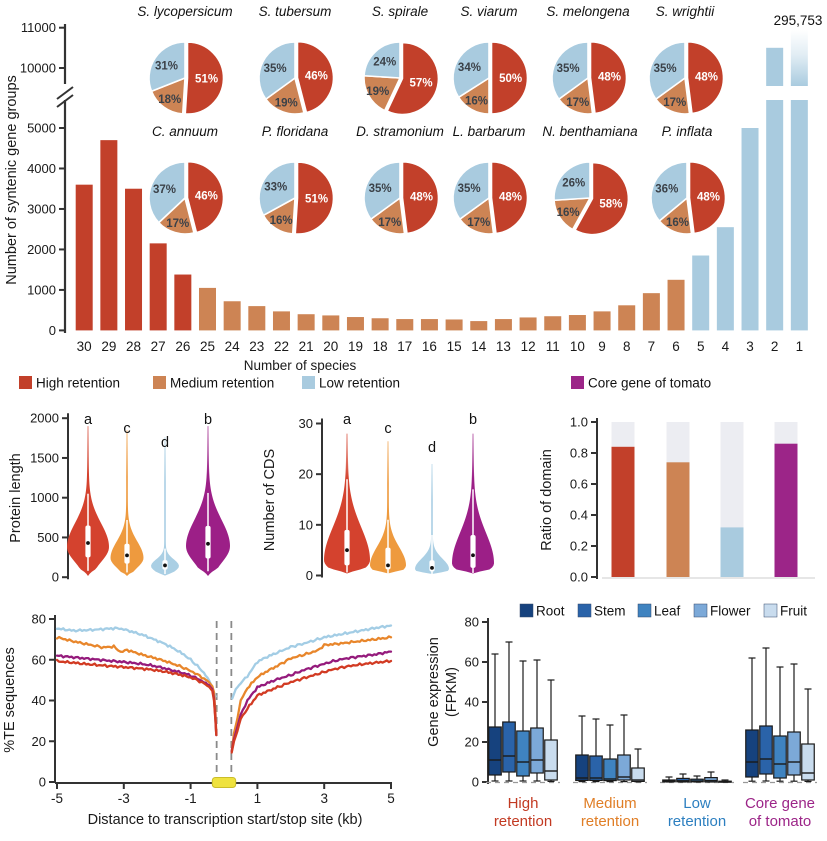 The image size is (827, 841). I want to click on pie-slice-label: 17%, so click(478, 223).